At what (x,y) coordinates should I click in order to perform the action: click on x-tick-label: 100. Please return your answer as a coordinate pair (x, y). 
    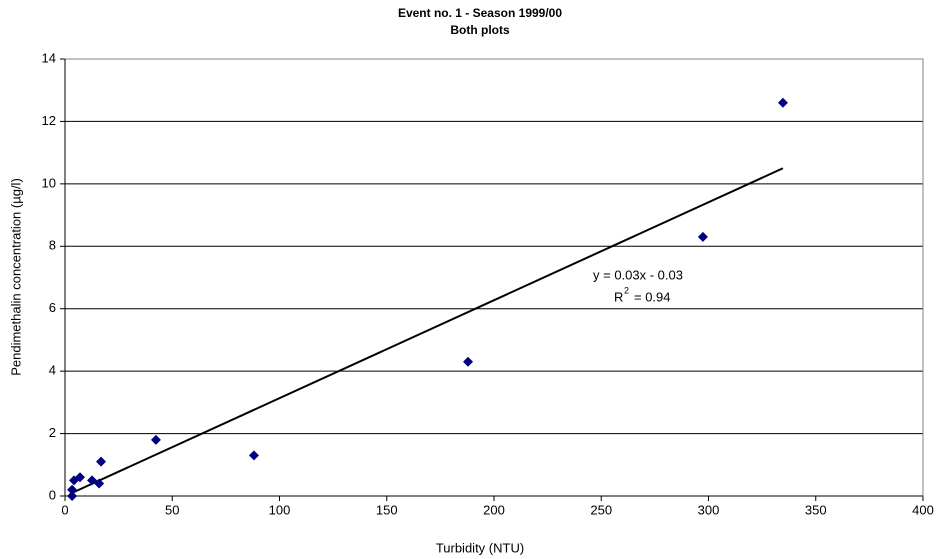
    Looking at the image, I should click on (280, 509).